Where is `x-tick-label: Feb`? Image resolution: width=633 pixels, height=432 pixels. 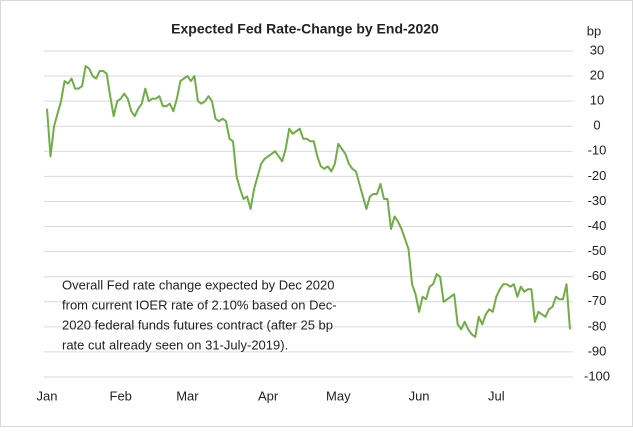 x-tick-label: Feb is located at coordinates (121, 395).